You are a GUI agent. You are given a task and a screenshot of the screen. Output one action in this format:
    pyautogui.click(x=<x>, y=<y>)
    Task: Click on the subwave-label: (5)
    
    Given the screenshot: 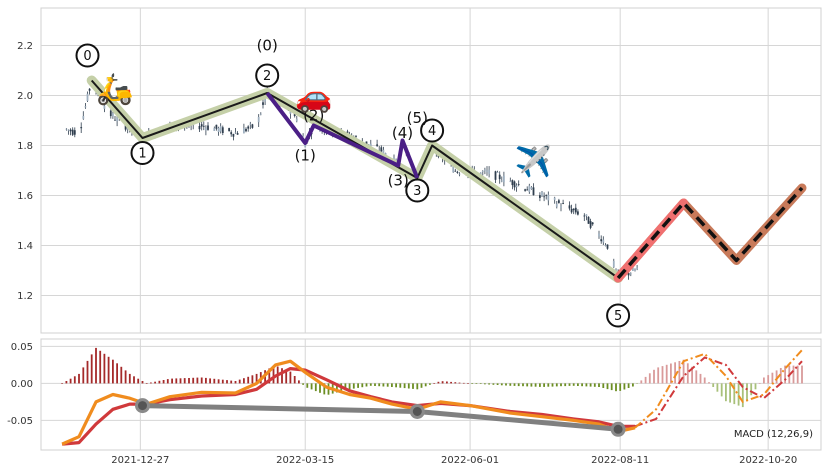 What is the action you would take?
    pyautogui.click(x=417, y=118)
    